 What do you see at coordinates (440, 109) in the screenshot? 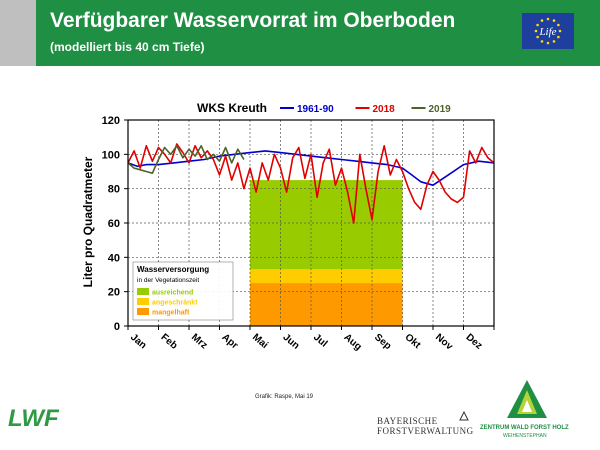
I see `legend-label-2019: 2019` at bounding box center [440, 109].